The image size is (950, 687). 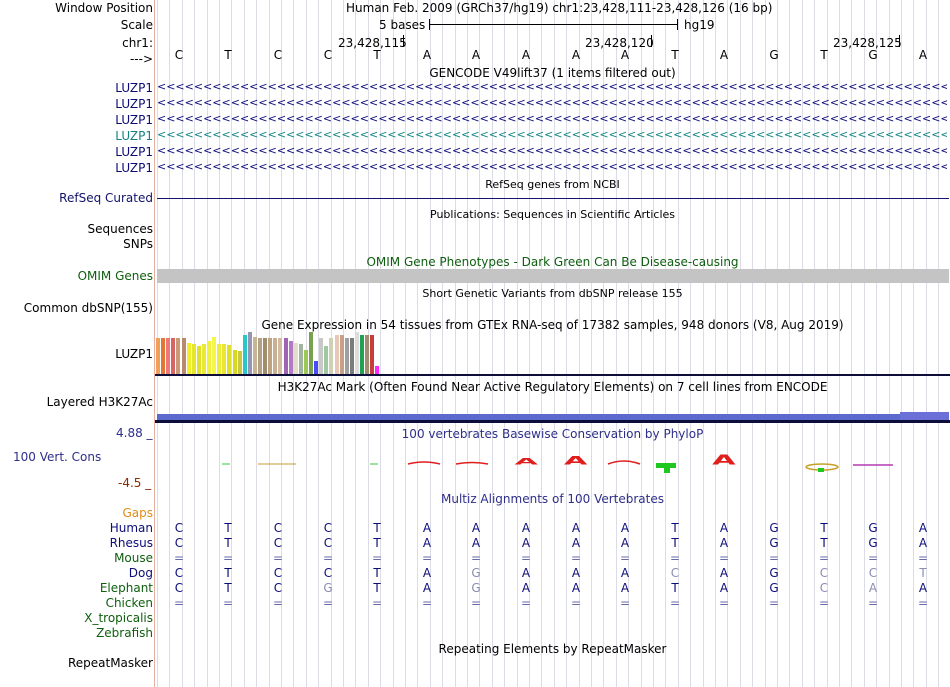 What do you see at coordinates (136, 25) in the screenshot?
I see `scale-label: Scale` at bounding box center [136, 25].